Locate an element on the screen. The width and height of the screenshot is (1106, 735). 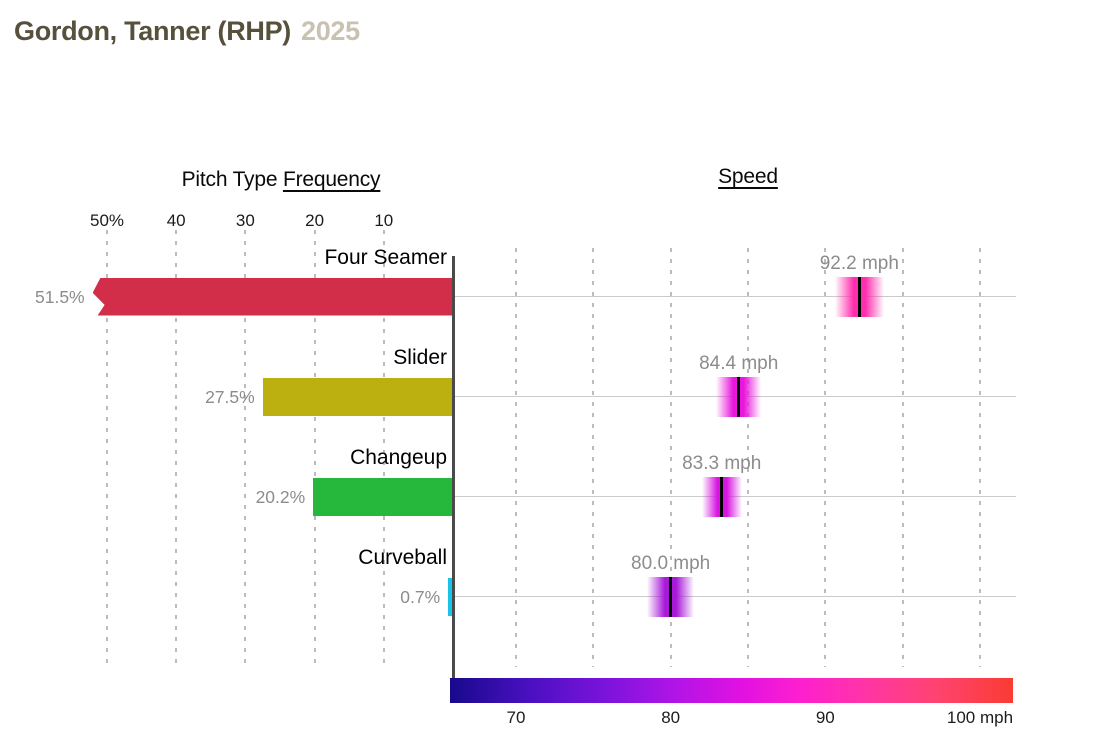
speed-value-label: 92.2 mph is located at coordinates (859, 263).